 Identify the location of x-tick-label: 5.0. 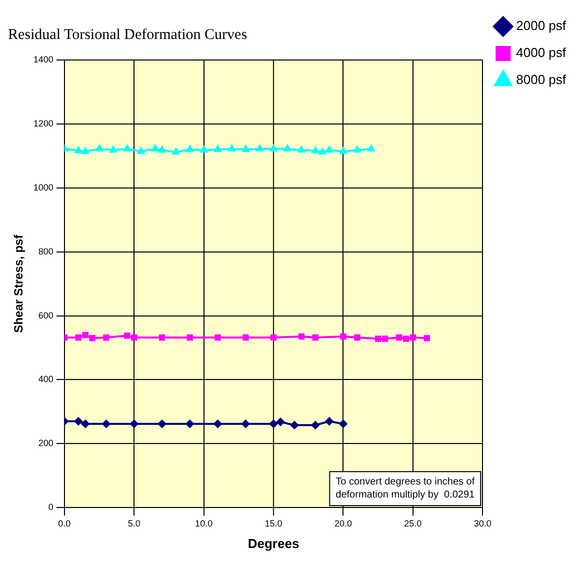
(134, 523).